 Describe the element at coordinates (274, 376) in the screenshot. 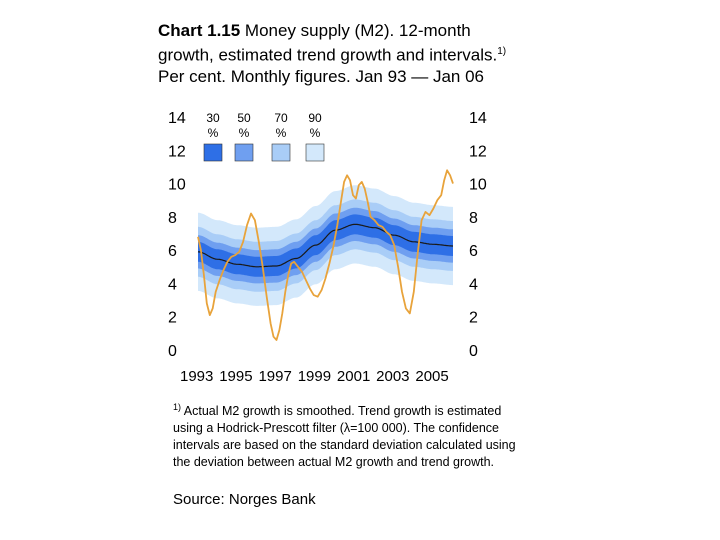

I see `x-tick-label: 1997` at that location.